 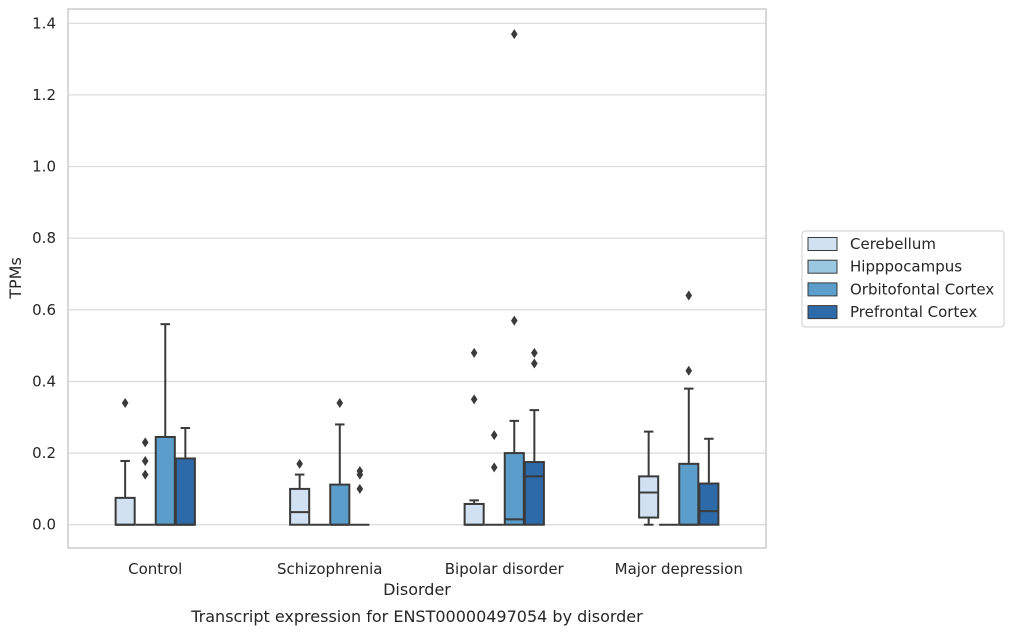 What do you see at coordinates (44, 95) in the screenshot?
I see `y-tick-label: 1.2` at bounding box center [44, 95].